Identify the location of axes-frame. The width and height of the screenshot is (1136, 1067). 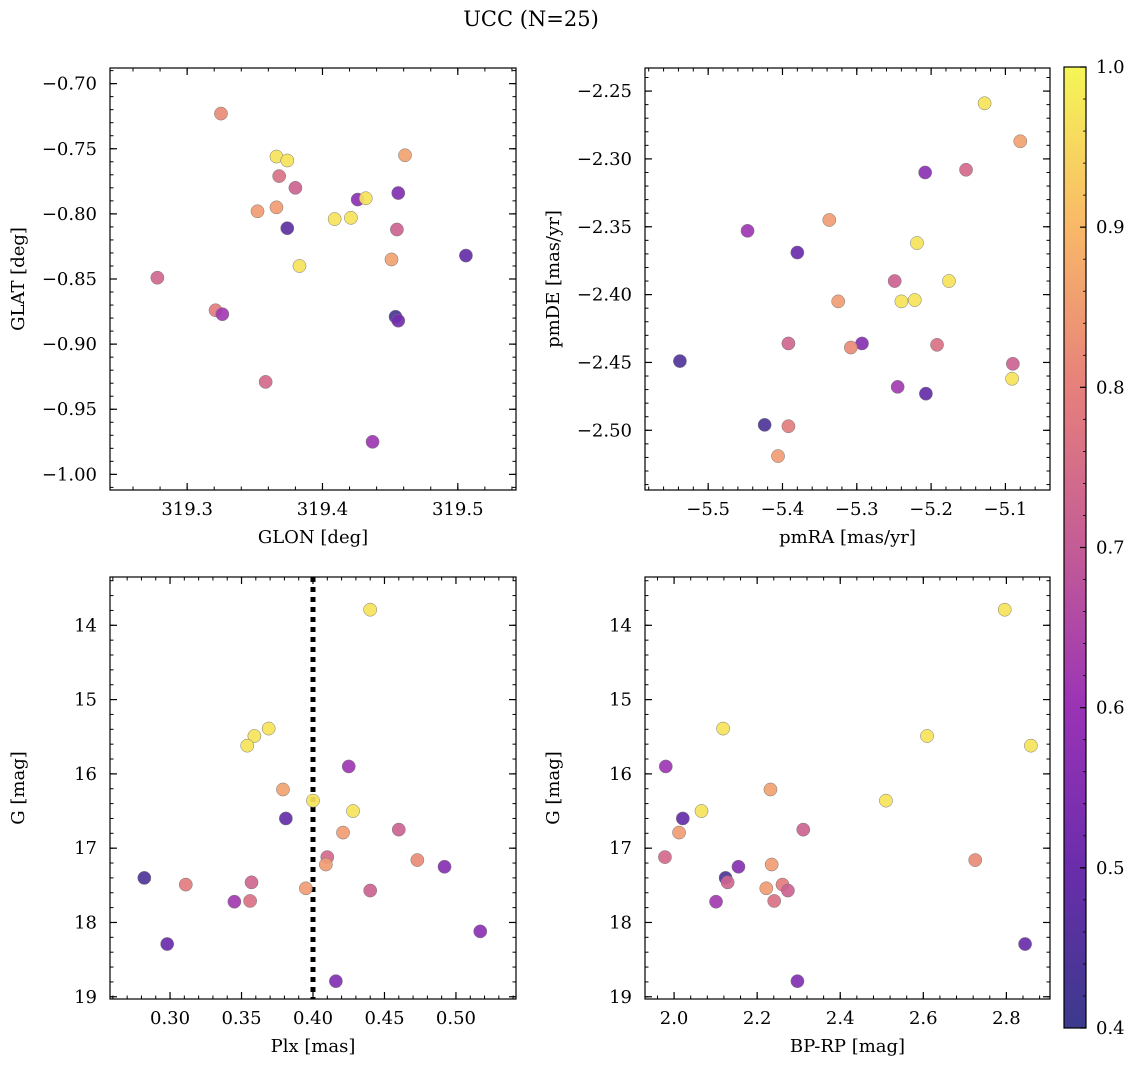
(847, 279).